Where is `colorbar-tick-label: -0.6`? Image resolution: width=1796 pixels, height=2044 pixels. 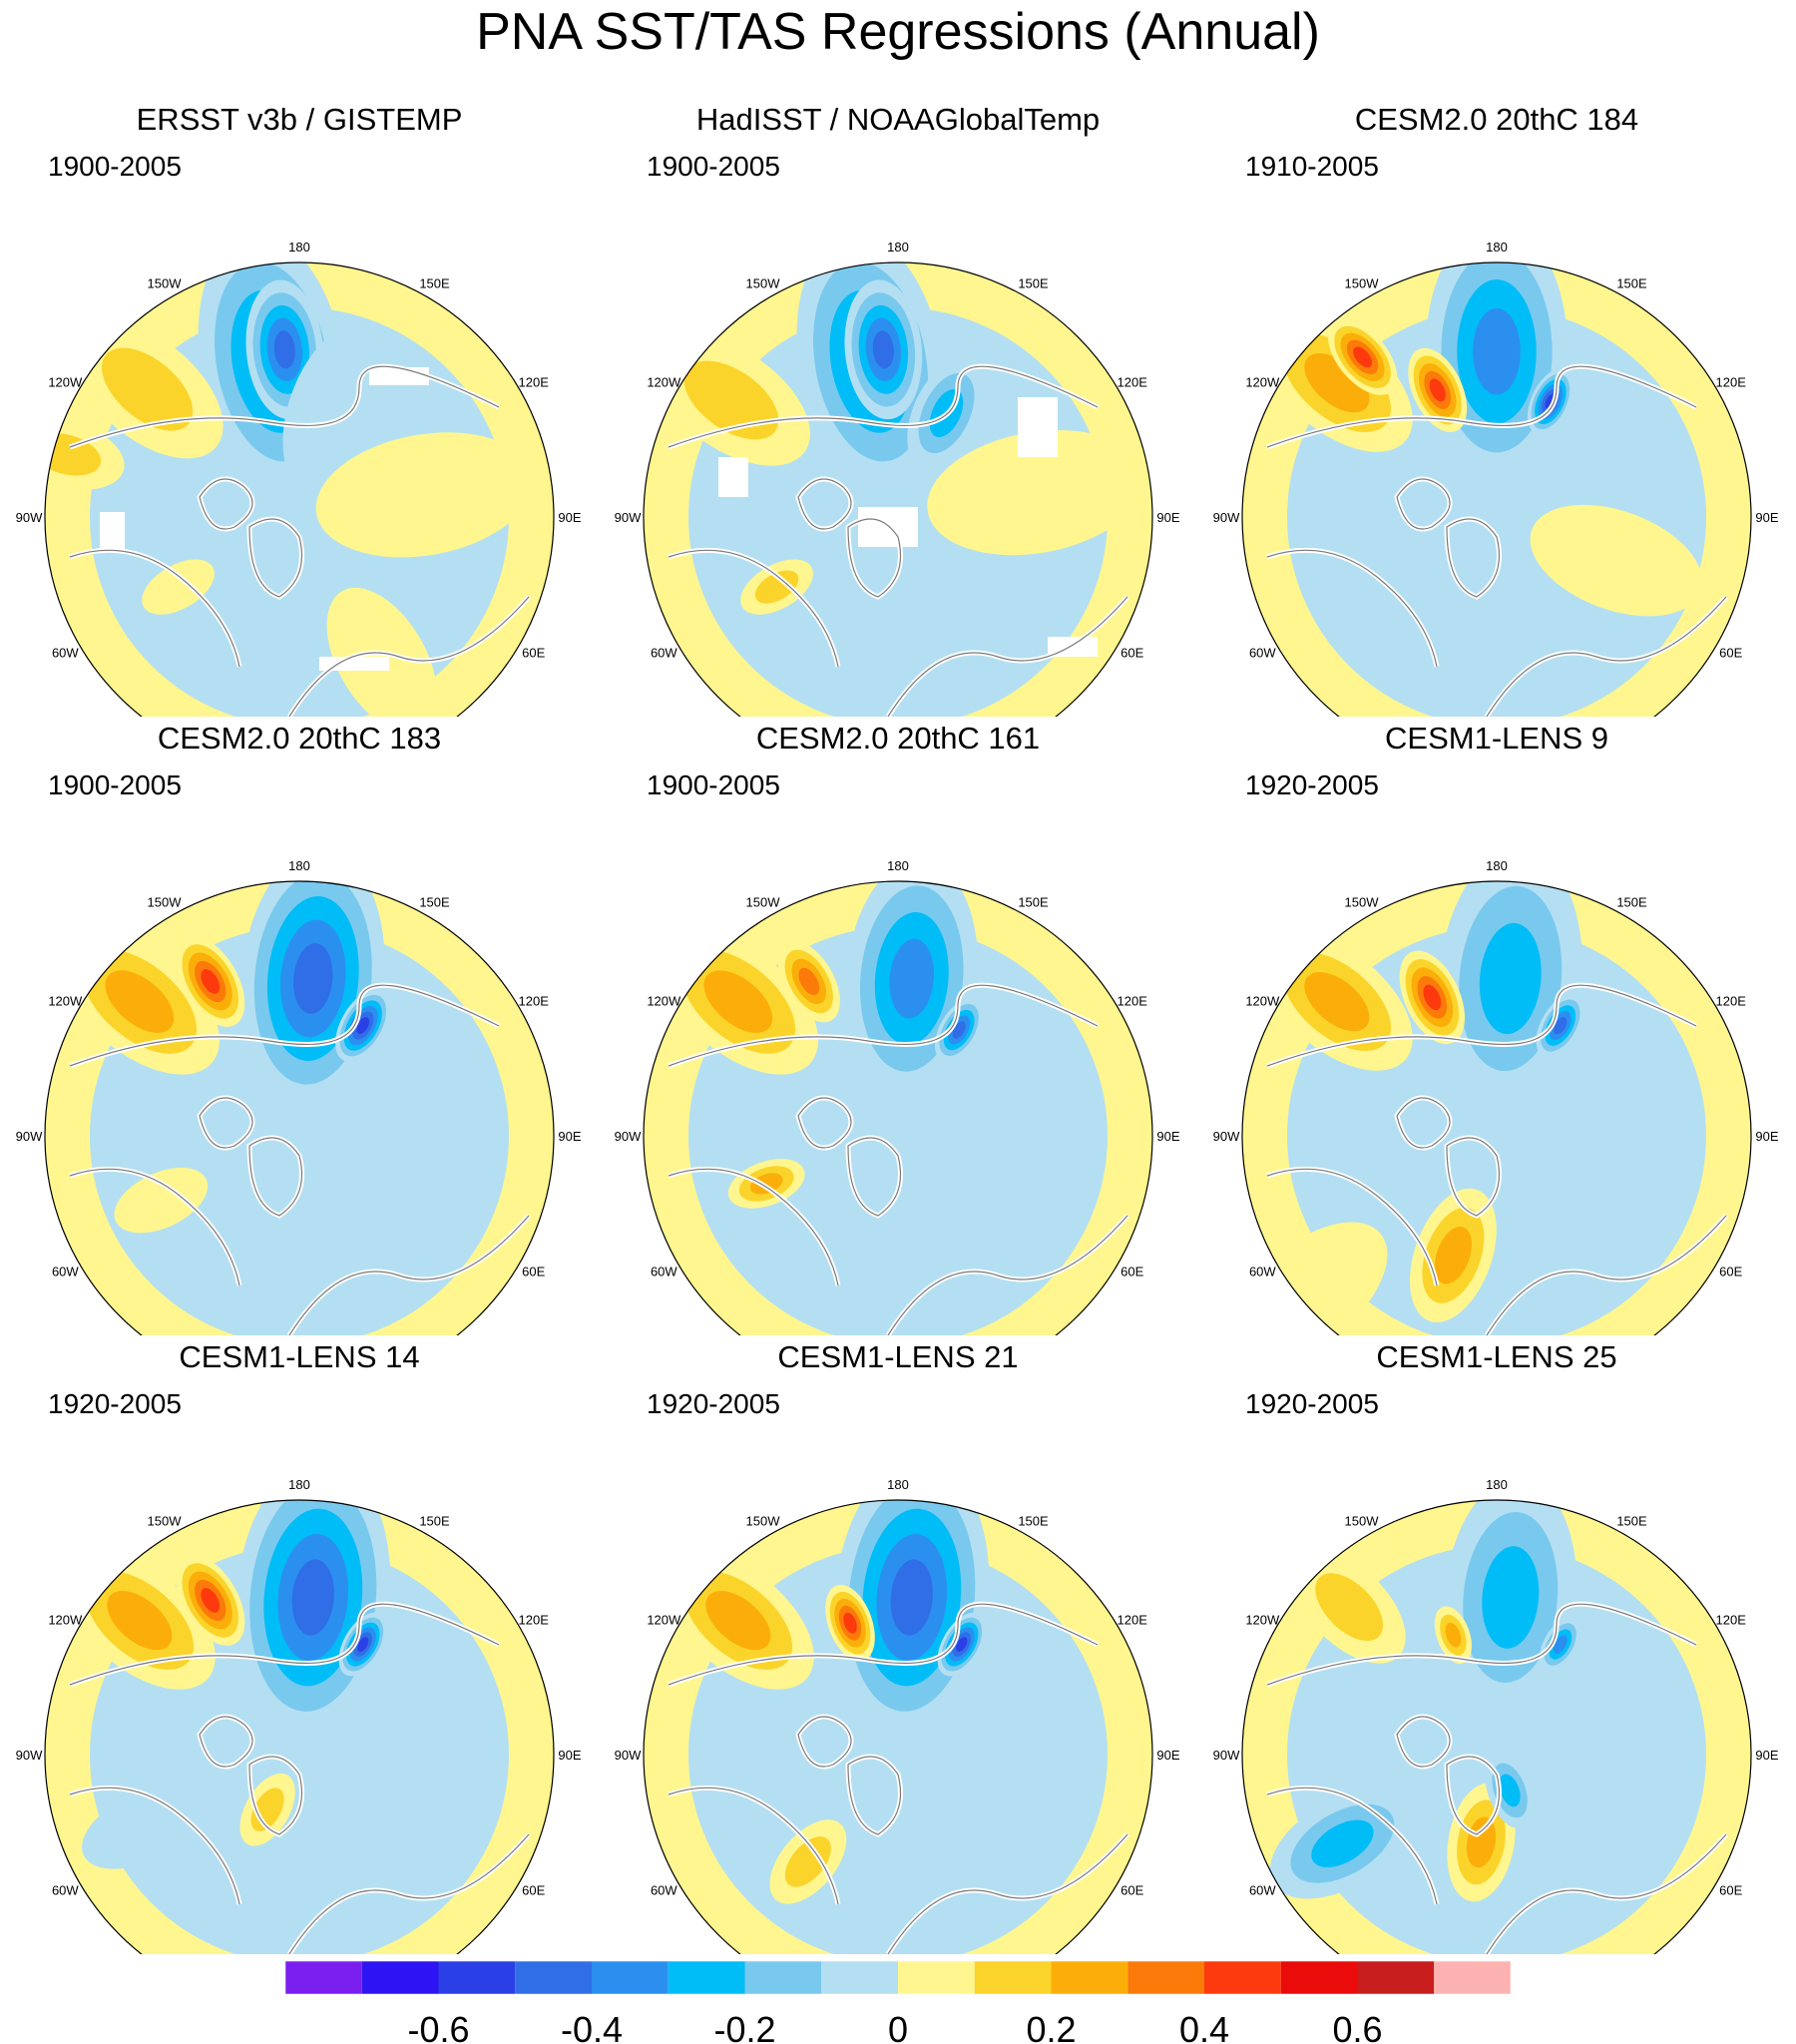 colorbar-tick-label: -0.6 is located at coordinates (438, 2026).